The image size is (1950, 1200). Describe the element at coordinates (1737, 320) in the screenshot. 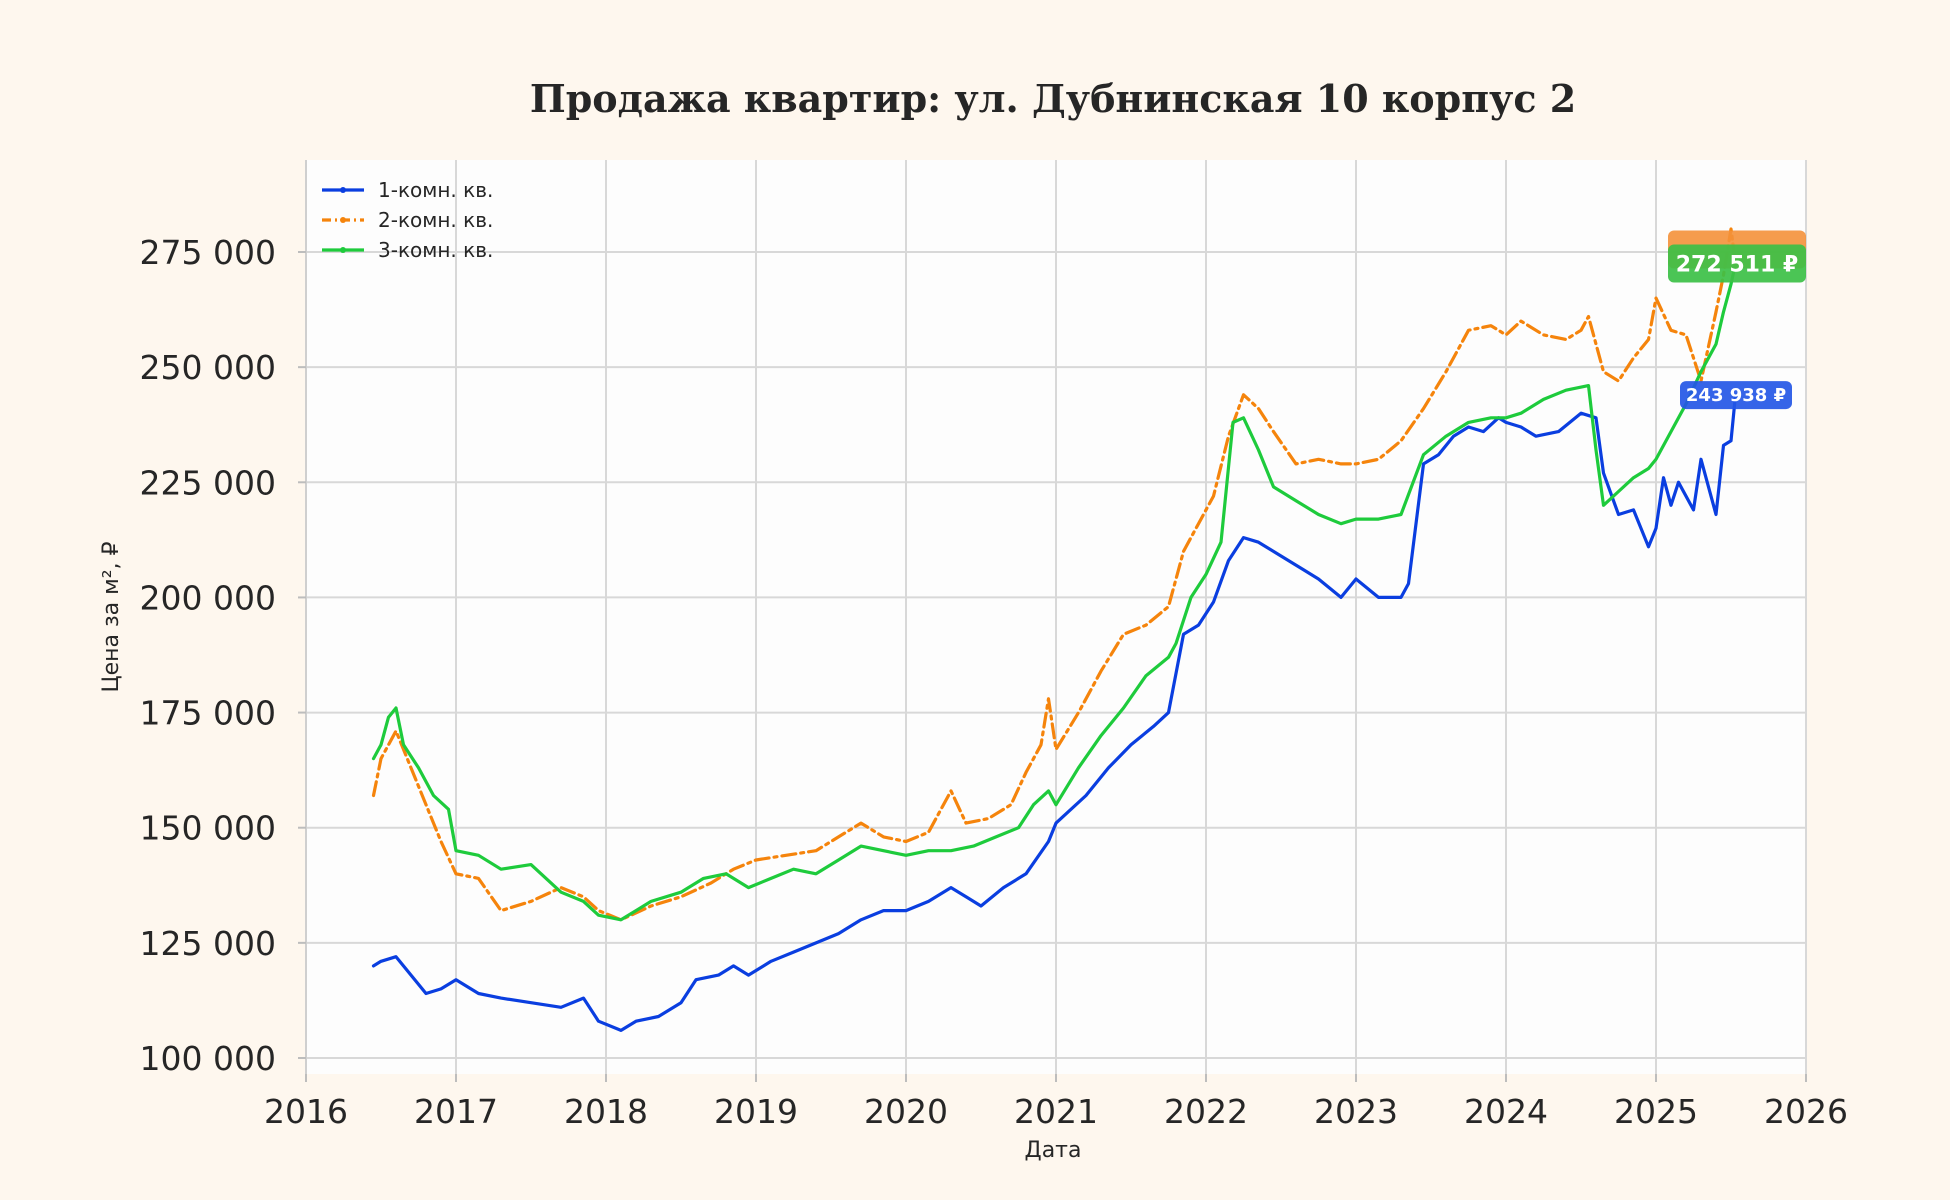

I see `end-labels: 243 938 ₽ 272 511 ₽` at that location.